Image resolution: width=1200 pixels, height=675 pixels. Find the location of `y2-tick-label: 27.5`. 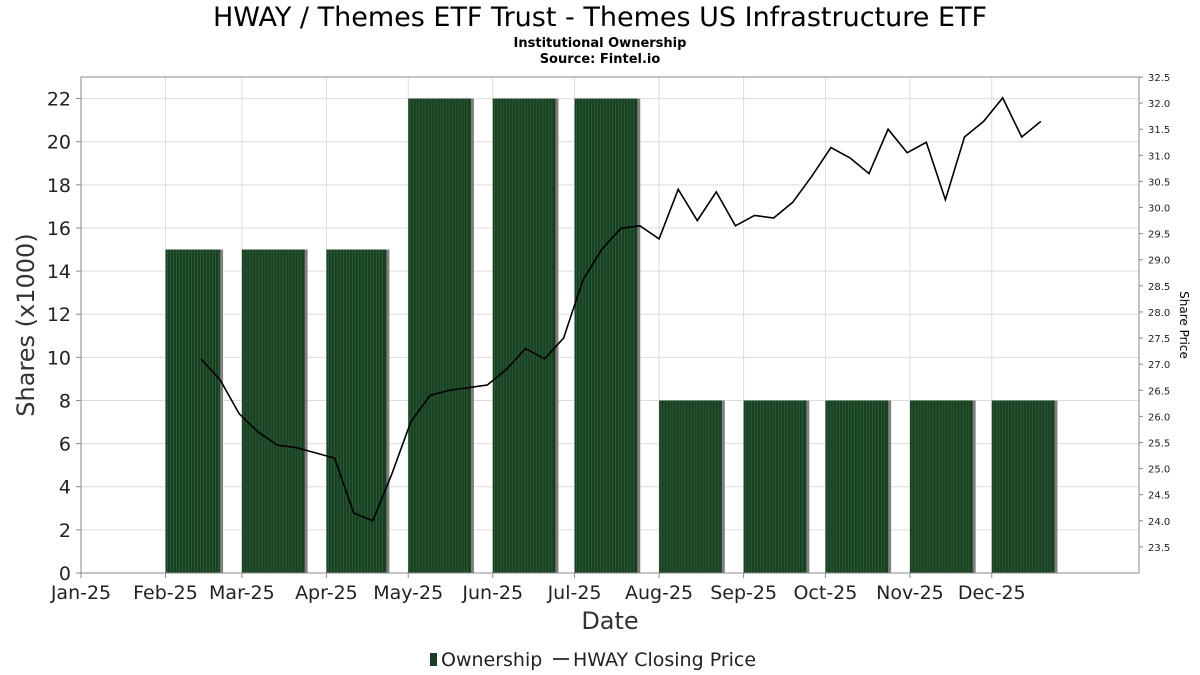

y2-tick-label: 27.5 is located at coordinates (1159, 339).